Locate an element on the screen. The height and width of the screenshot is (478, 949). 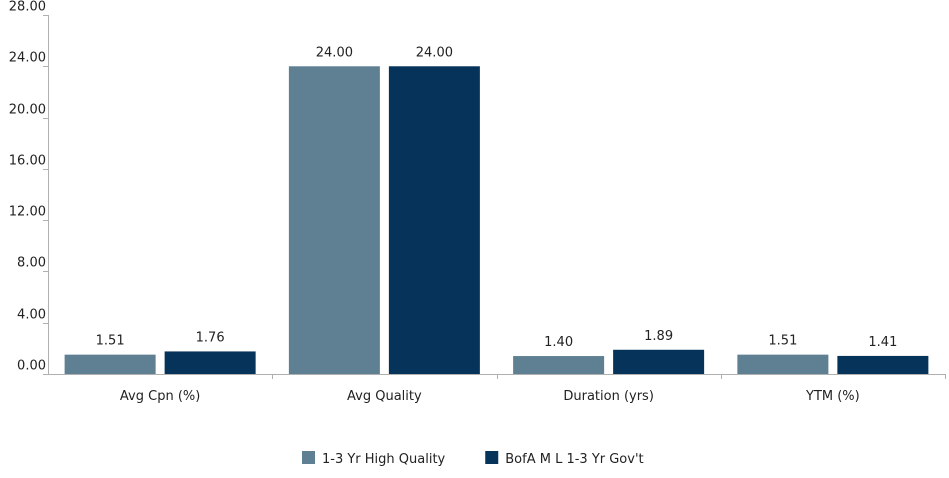
x-category-label: Duration (yrs) is located at coordinates (608, 396).